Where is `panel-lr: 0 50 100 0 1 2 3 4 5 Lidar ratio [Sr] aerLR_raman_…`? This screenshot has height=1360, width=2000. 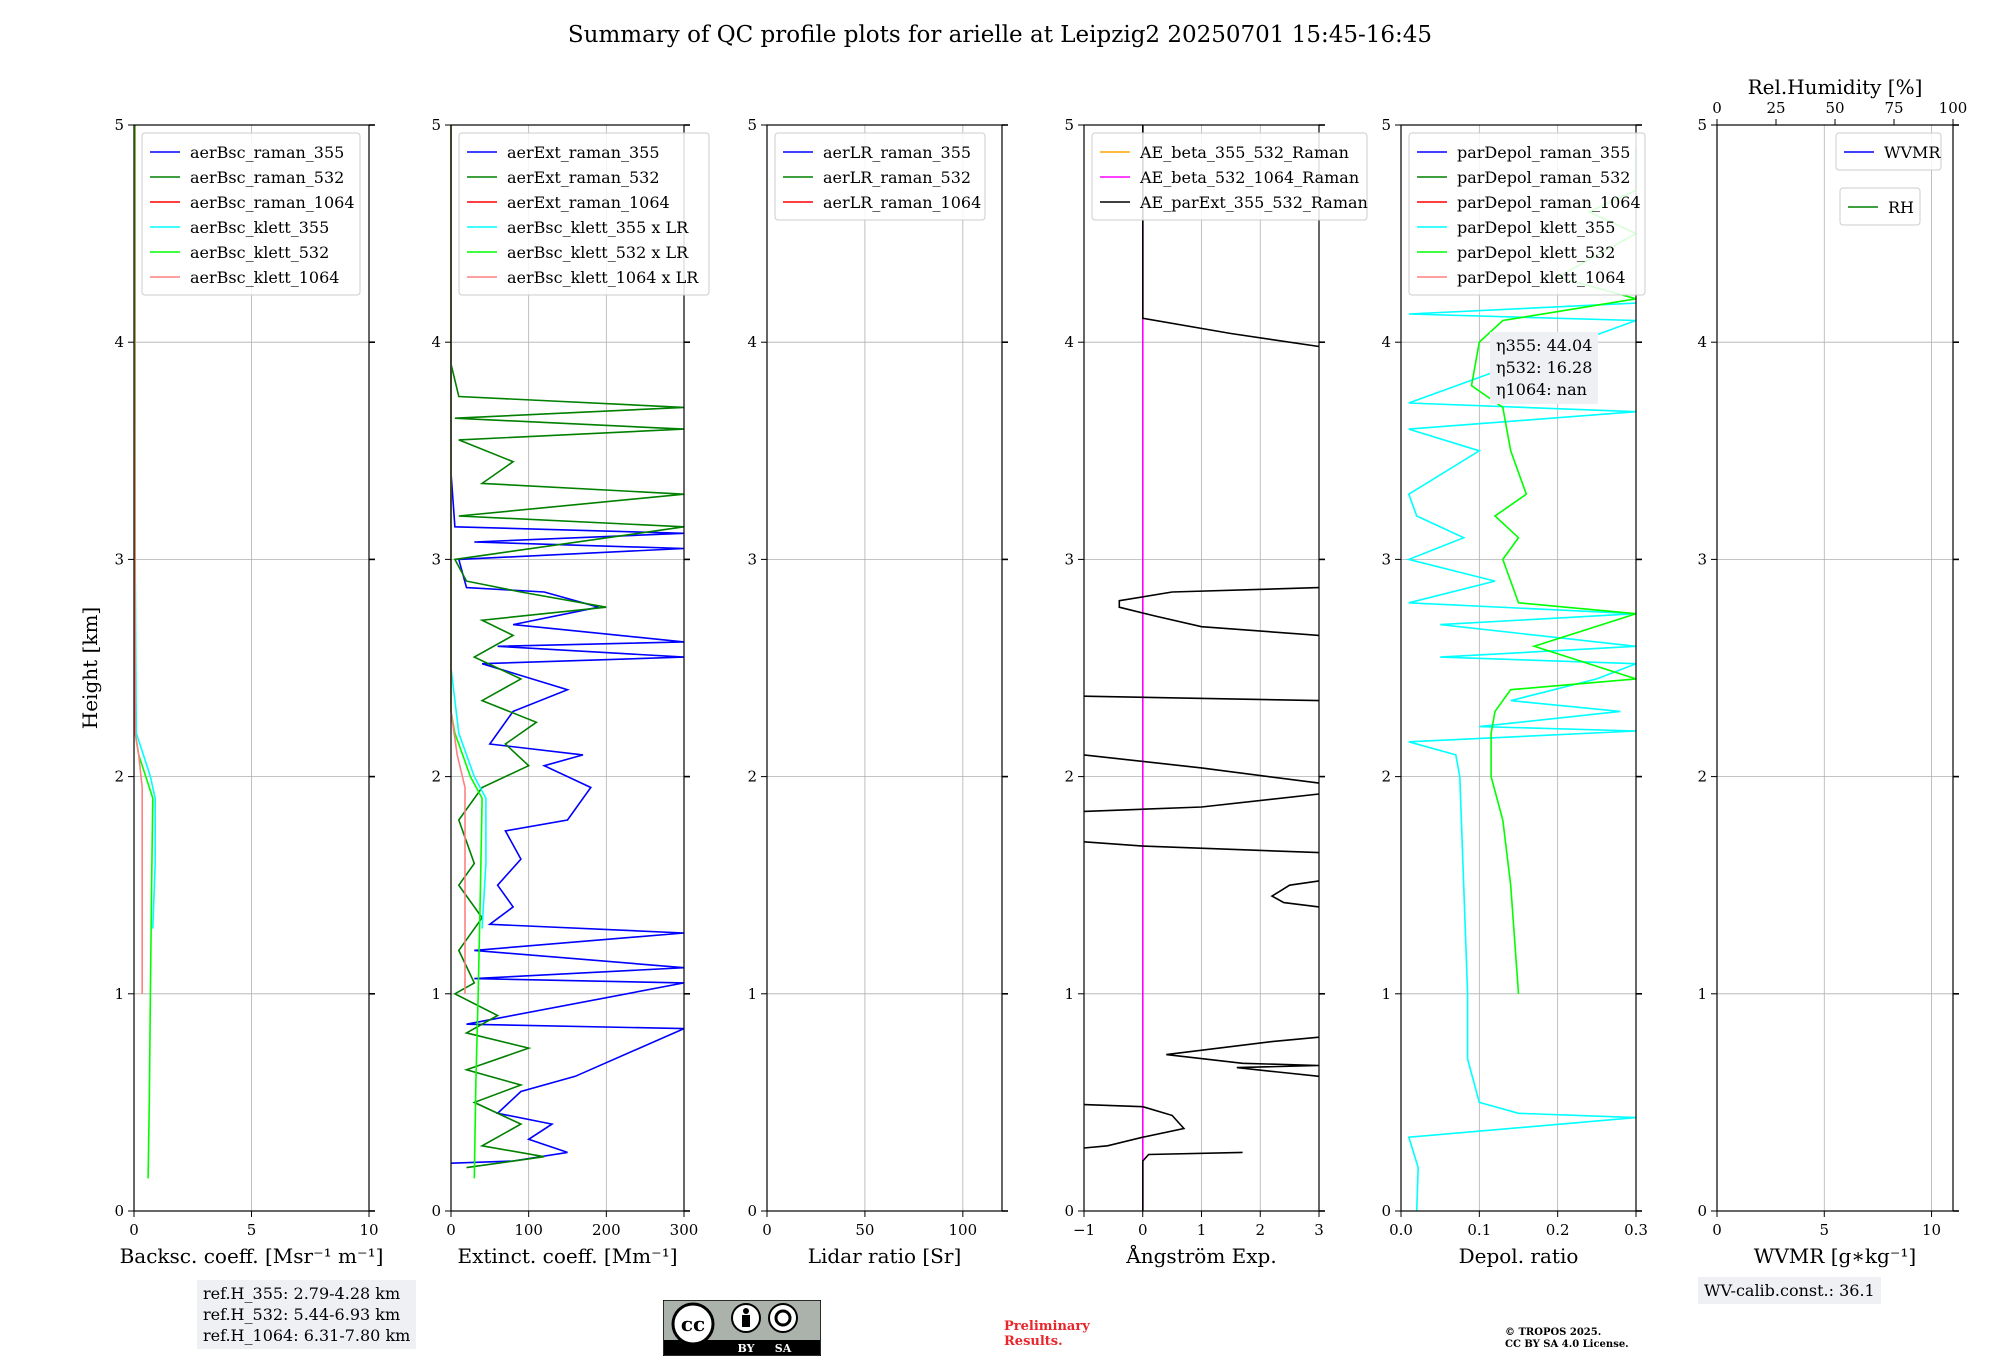 panel-lr: 0 50 100 0 1 2 3 4 5 Lidar ratio [Sr] aerLR_raman_… is located at coordinates (877, 692).